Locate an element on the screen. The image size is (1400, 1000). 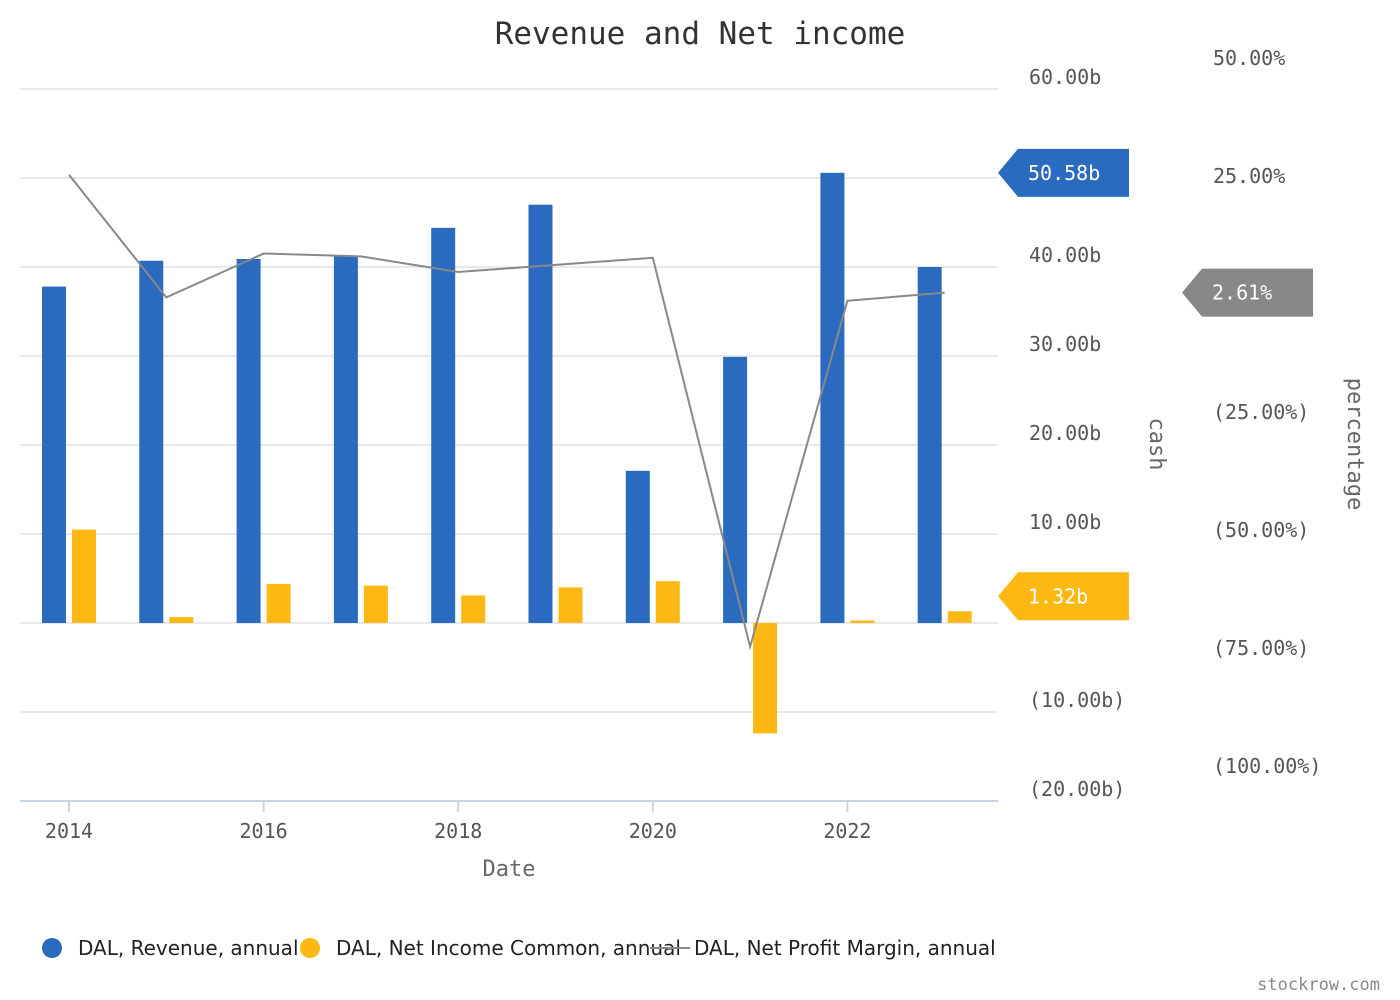
net-income-badge-shape is located at coordinates (1063, 596).